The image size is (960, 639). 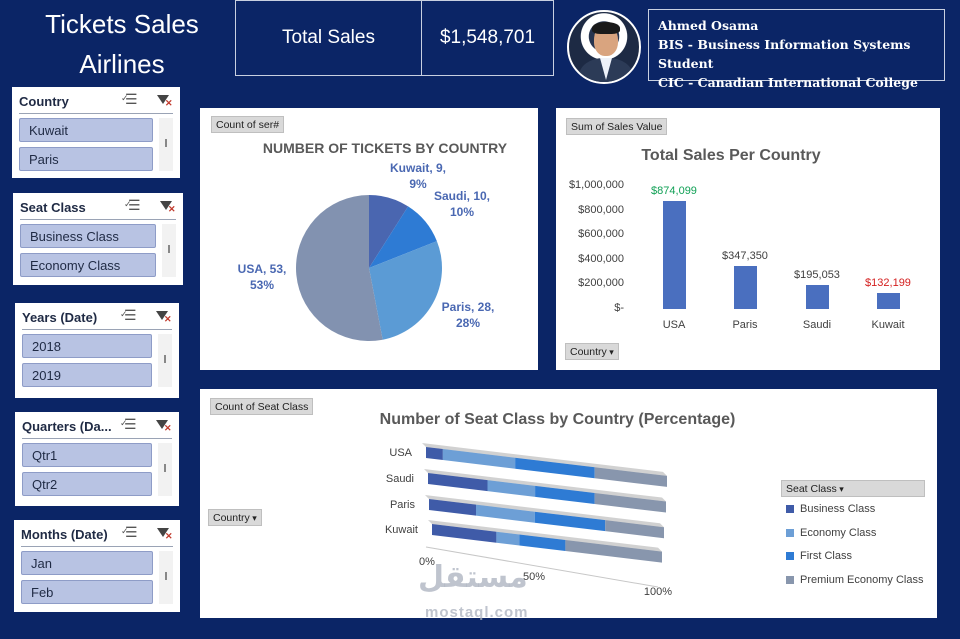 I want to click on pie-label-kuwait: Kuwait, 9, 9%, so click(x=418, y=176).